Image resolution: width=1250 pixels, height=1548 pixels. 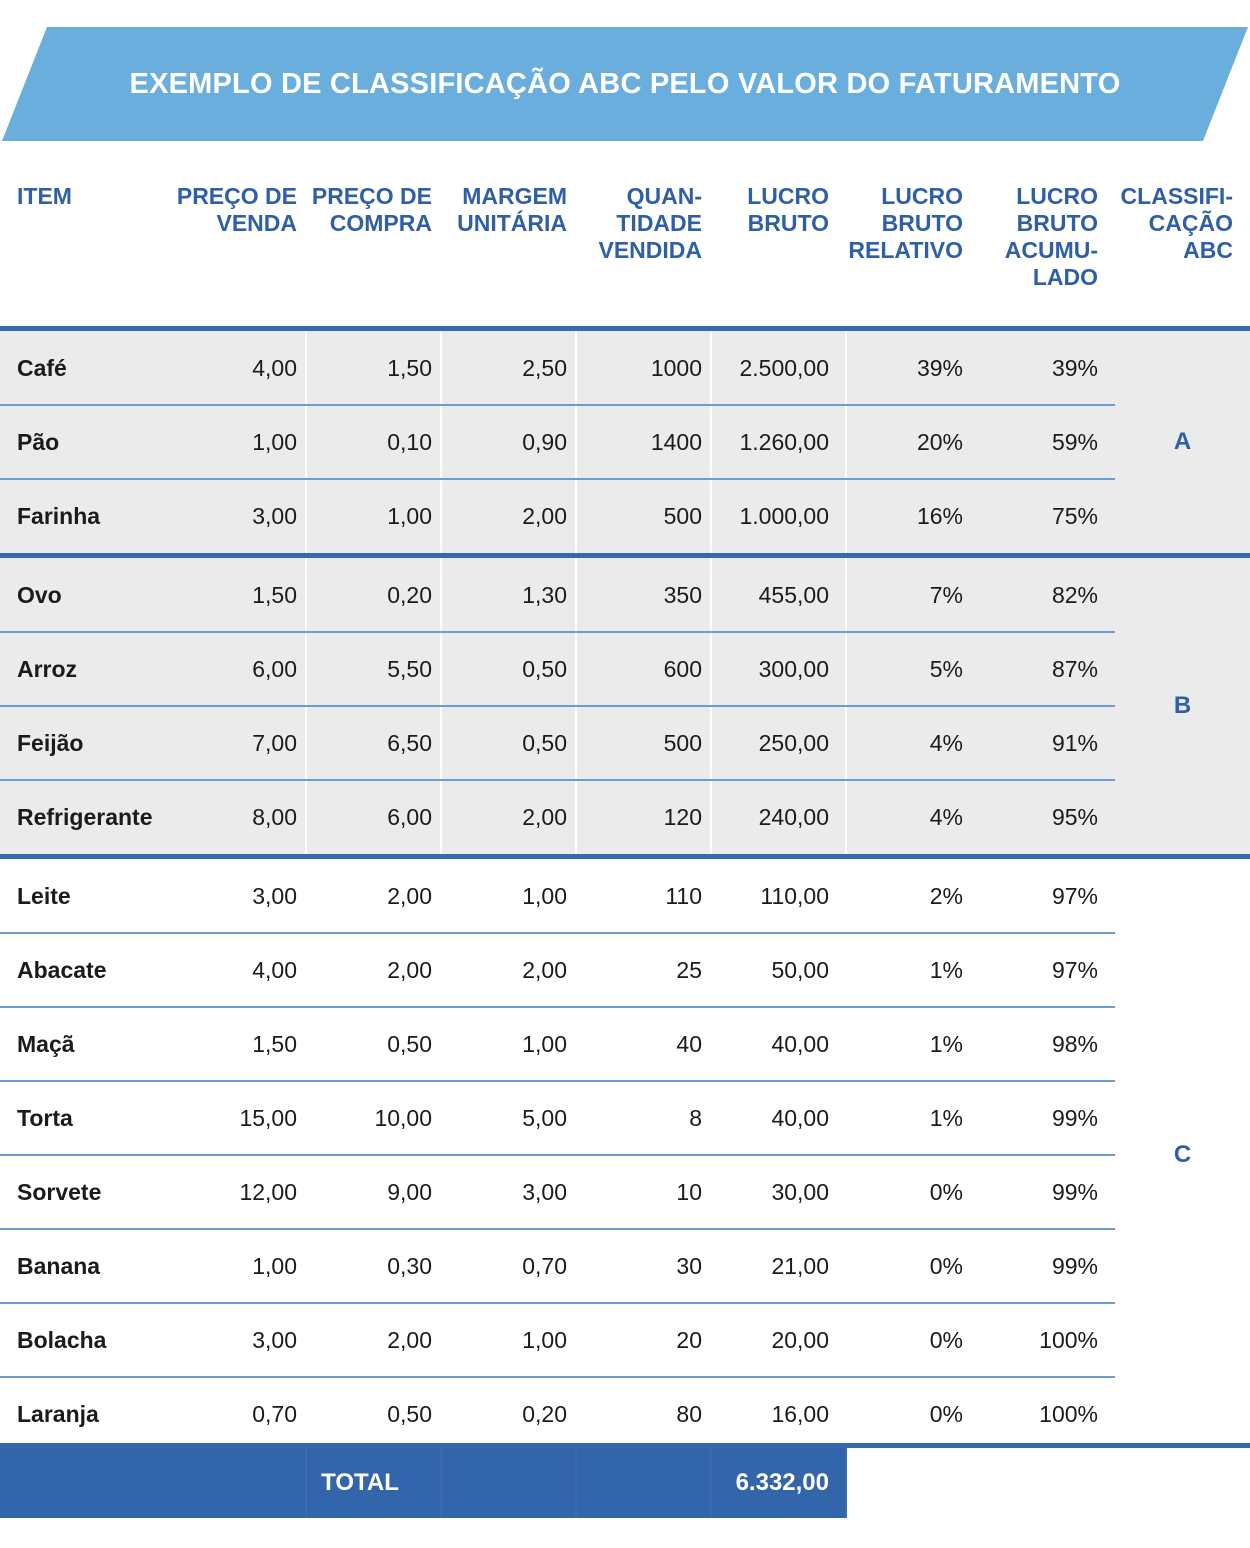 I want to click on value-cell: 75%, so click(x=1074, y=516).